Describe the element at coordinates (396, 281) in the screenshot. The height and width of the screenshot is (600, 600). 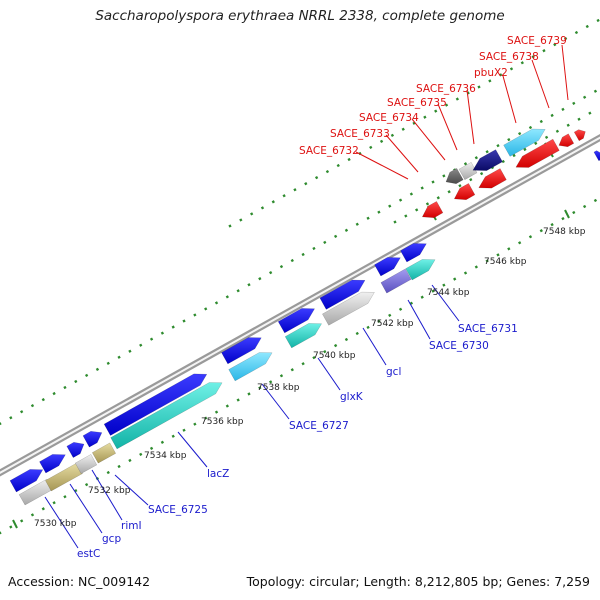
I see `gene-box-purple` at that location.